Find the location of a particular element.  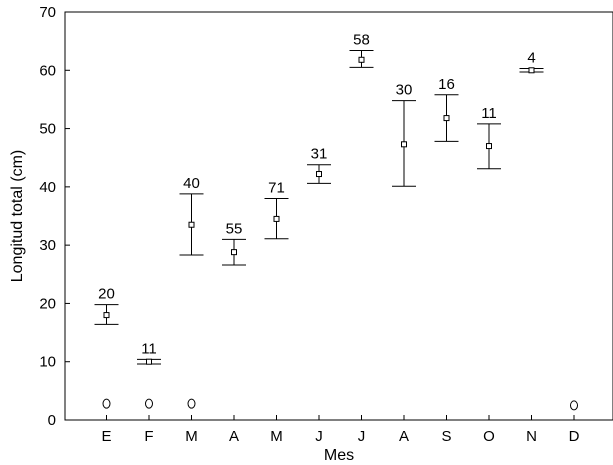

sample-size-label: 71 is located at coordinates (276, 188).